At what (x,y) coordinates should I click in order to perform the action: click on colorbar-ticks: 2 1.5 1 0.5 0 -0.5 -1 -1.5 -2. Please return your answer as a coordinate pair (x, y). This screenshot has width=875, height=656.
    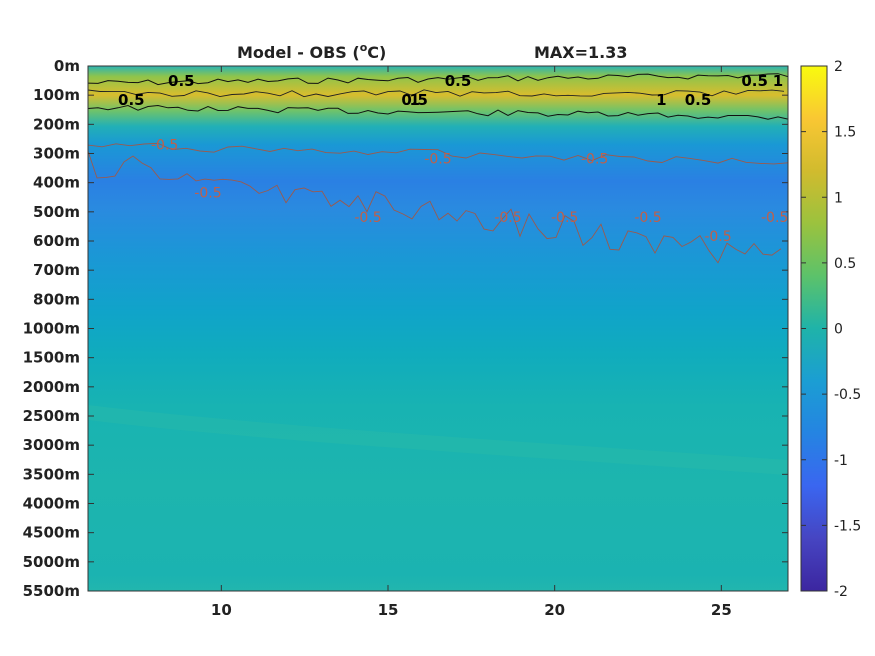
    Looking at the image, I should click on (831, 329).